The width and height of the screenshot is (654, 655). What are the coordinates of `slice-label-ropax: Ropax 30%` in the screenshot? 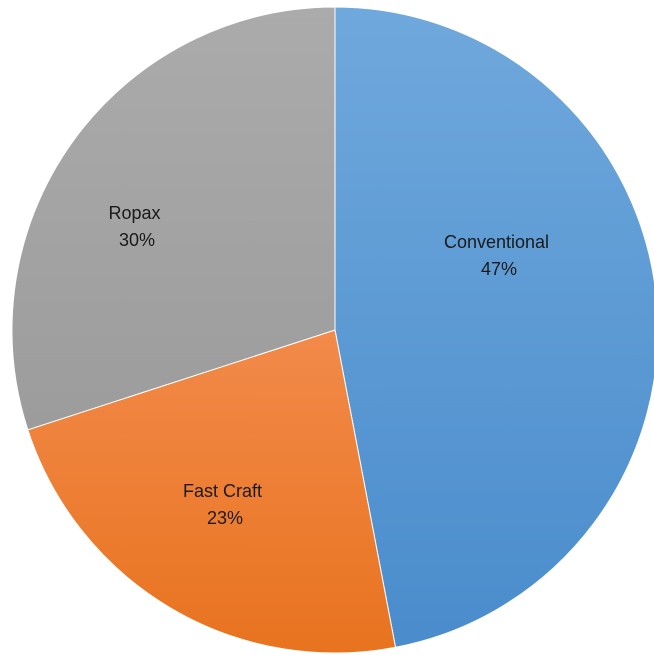 It's located at (136, 226).